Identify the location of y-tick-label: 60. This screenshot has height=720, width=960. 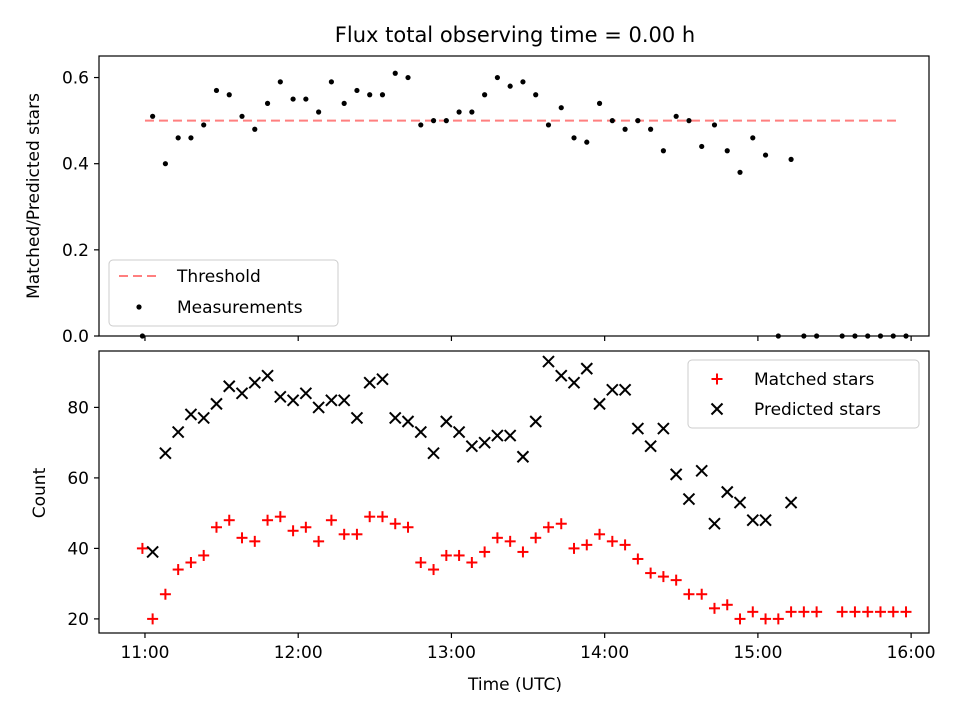
(78, 479).